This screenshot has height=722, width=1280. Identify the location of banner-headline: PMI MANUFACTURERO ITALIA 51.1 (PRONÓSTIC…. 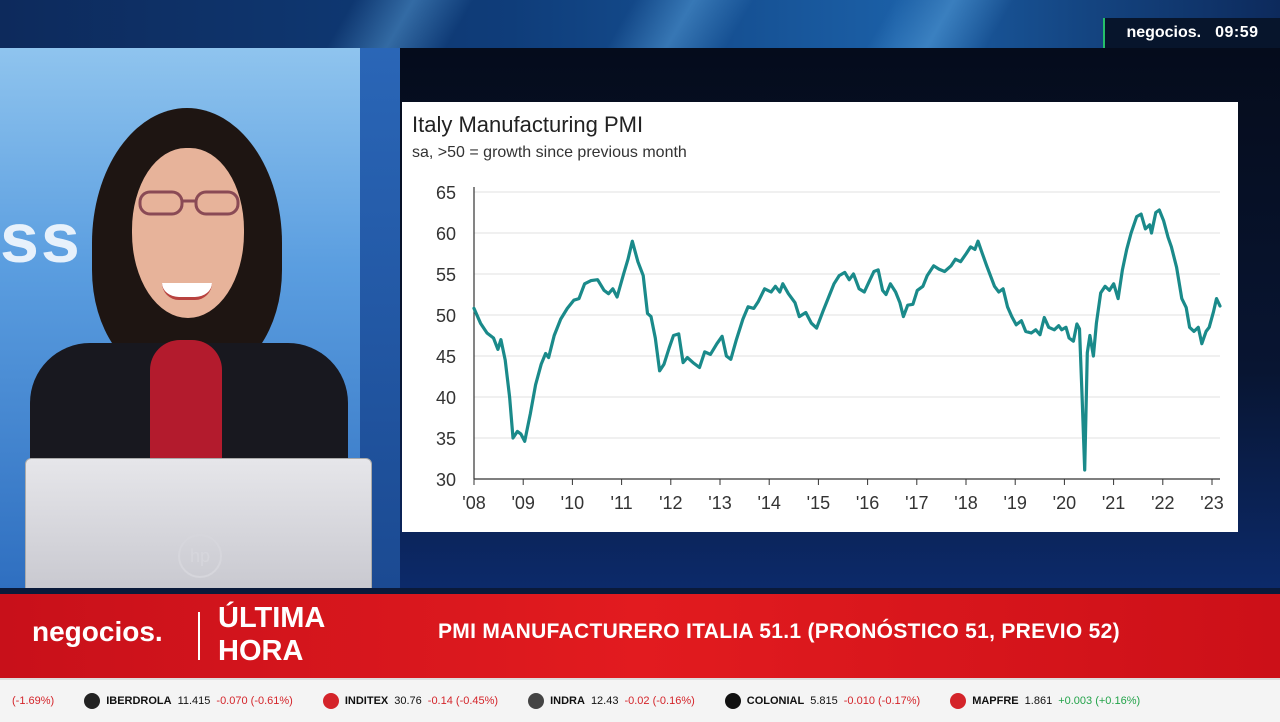
(779, 631).